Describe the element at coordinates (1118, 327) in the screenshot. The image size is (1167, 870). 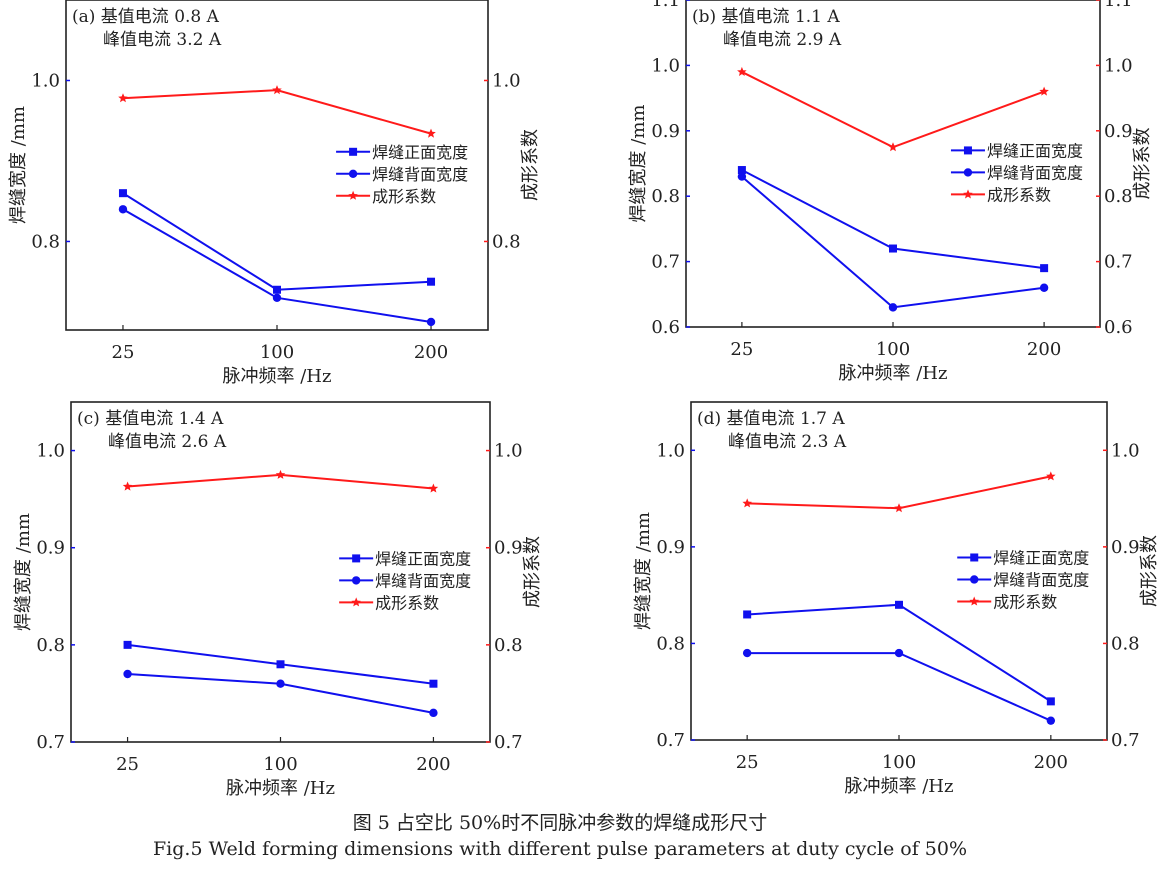
I see `y2-tick-label: 0.6` at that location.